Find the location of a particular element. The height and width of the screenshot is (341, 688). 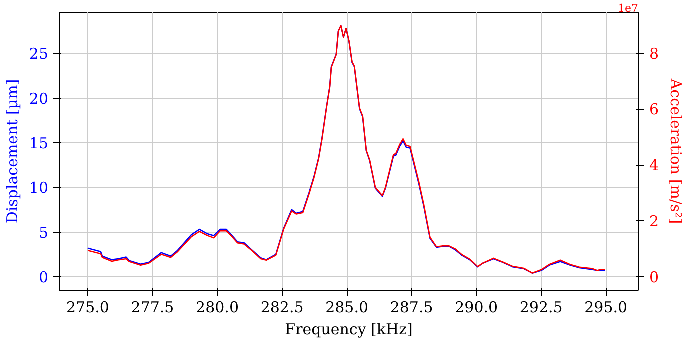

y2-tick-label: 6 is located at coordinates (655, 109).